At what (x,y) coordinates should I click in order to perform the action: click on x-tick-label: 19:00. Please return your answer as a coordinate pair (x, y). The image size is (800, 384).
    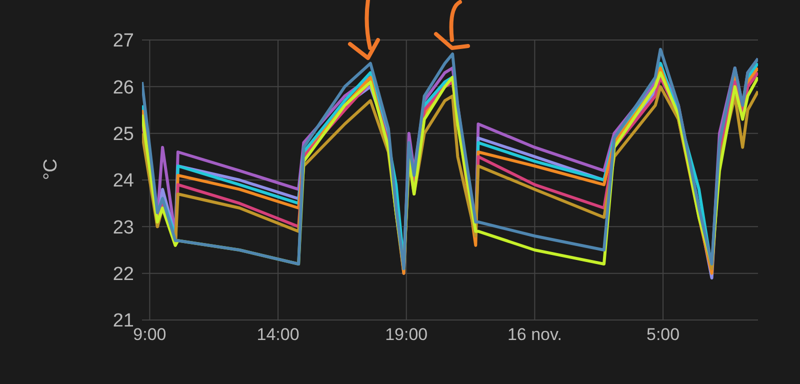
    Looking at the image, I should click on (406, 334).